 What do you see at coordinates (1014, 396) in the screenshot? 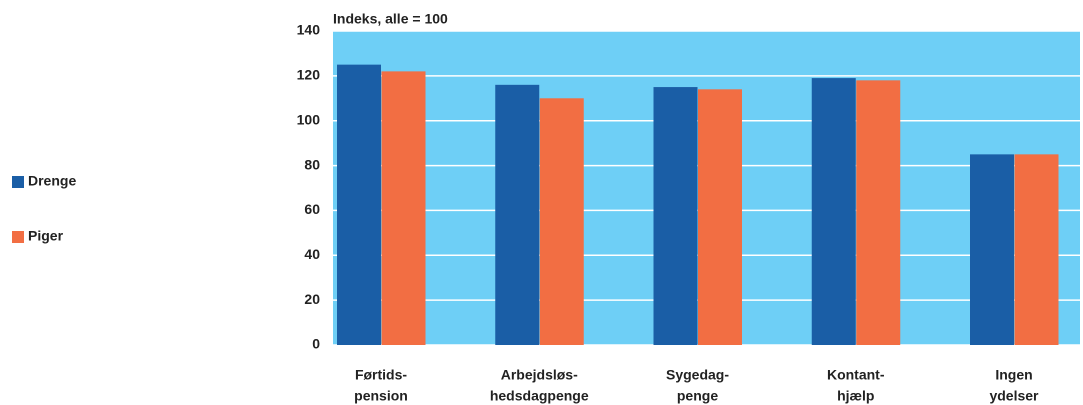
I see `x-tick-label: ydelser` at bounding box center [1014, 396].